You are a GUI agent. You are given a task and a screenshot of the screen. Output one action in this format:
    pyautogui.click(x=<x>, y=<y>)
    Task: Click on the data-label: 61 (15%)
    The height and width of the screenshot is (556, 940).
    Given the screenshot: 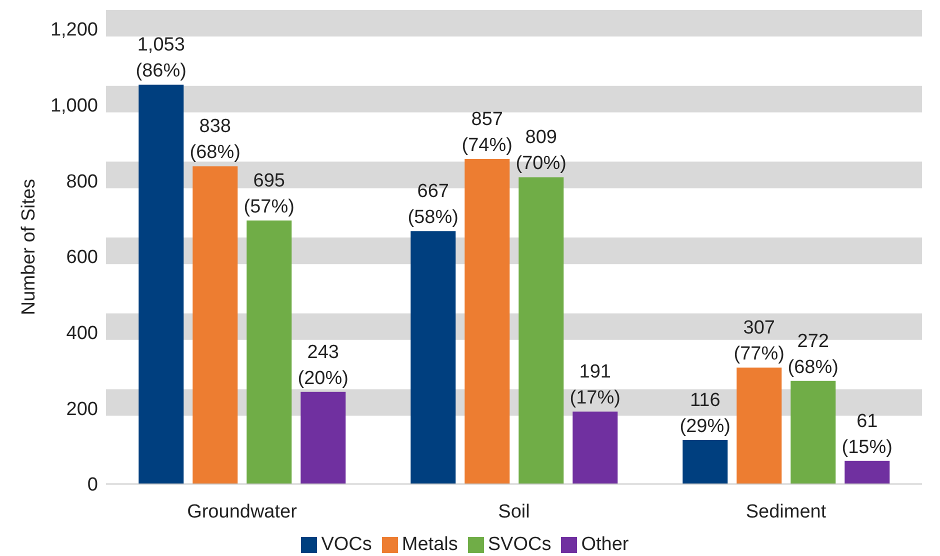 What is the action you would take?
    pyautogui.click(x=867, y=434)
    